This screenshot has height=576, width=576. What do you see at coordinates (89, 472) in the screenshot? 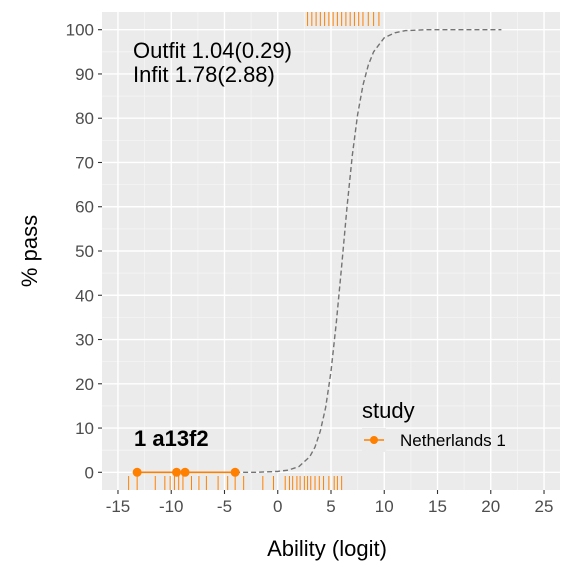
I see `y-tick-label: 0` at bounding box center [89, 472].